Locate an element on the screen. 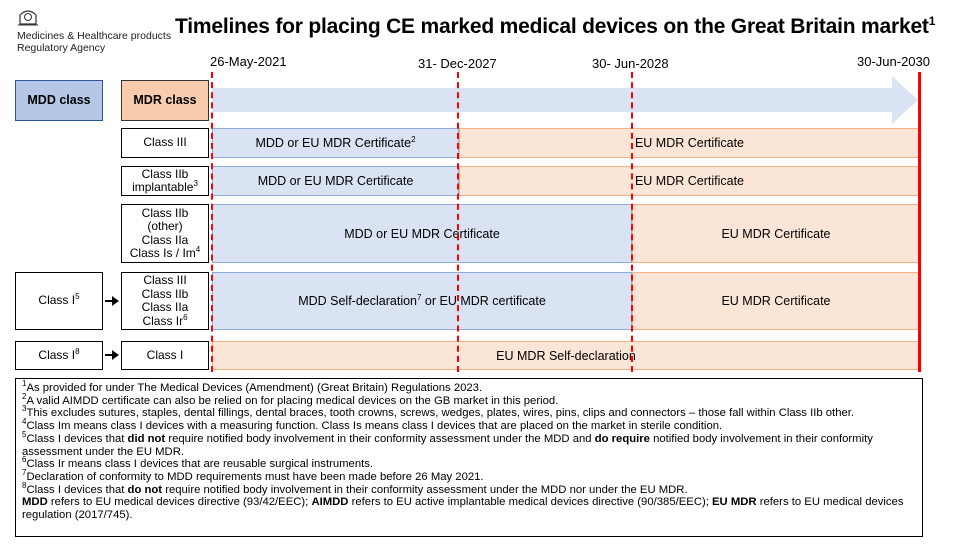  mdr-class-header: MDR class is located at coordinates (165, 100).